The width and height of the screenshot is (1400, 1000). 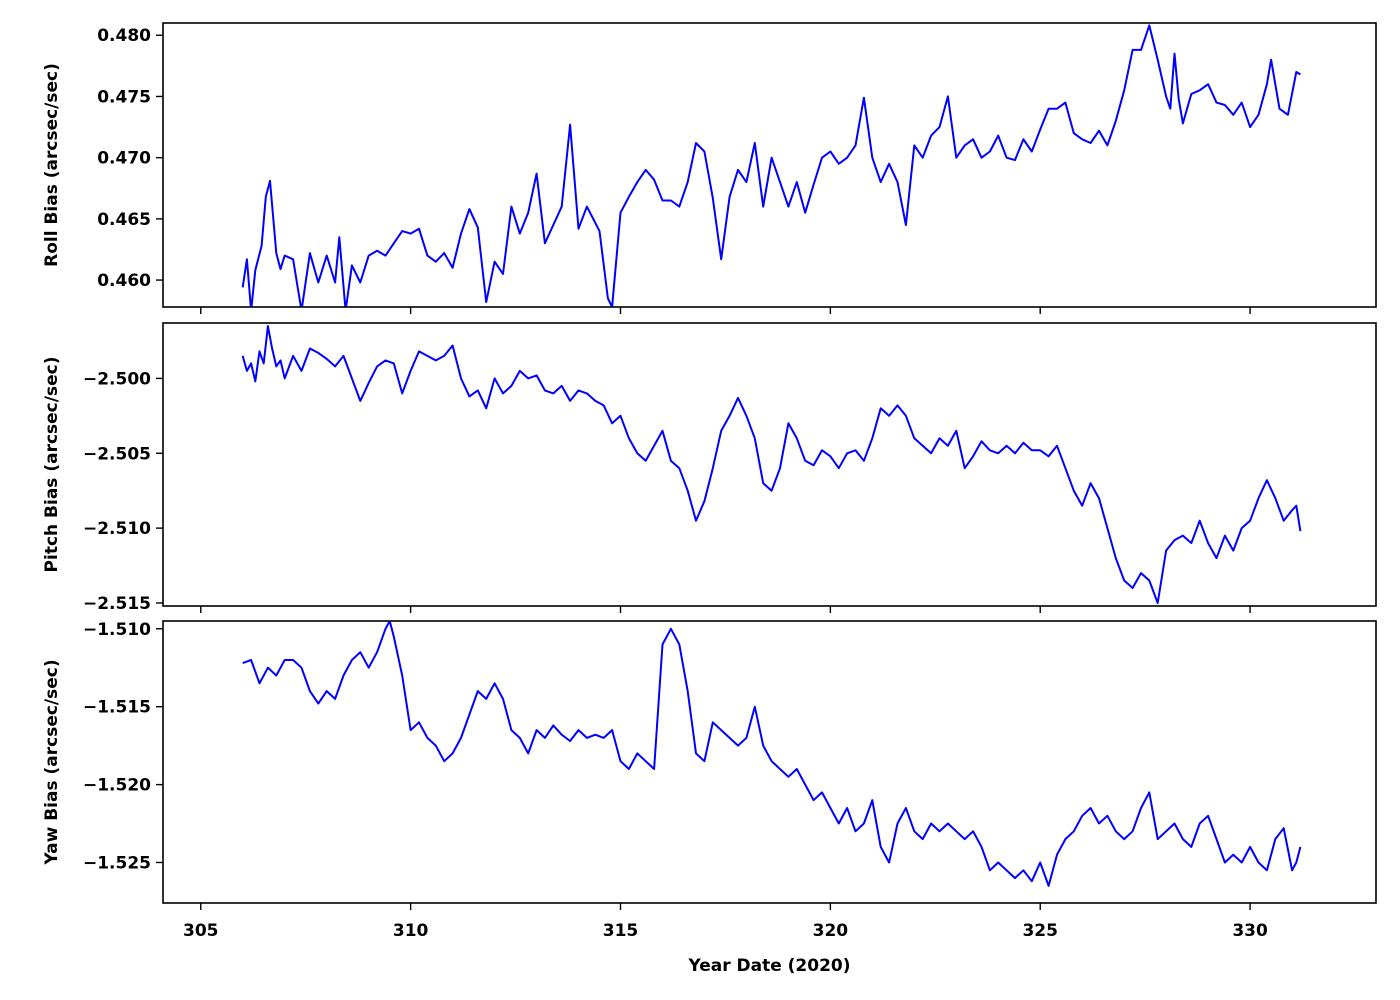 What do you see at coordinates (411, 931) in the screenshot?
I see `yaw-bias-x-tick-label: 310` at bounding box center [411, 931].